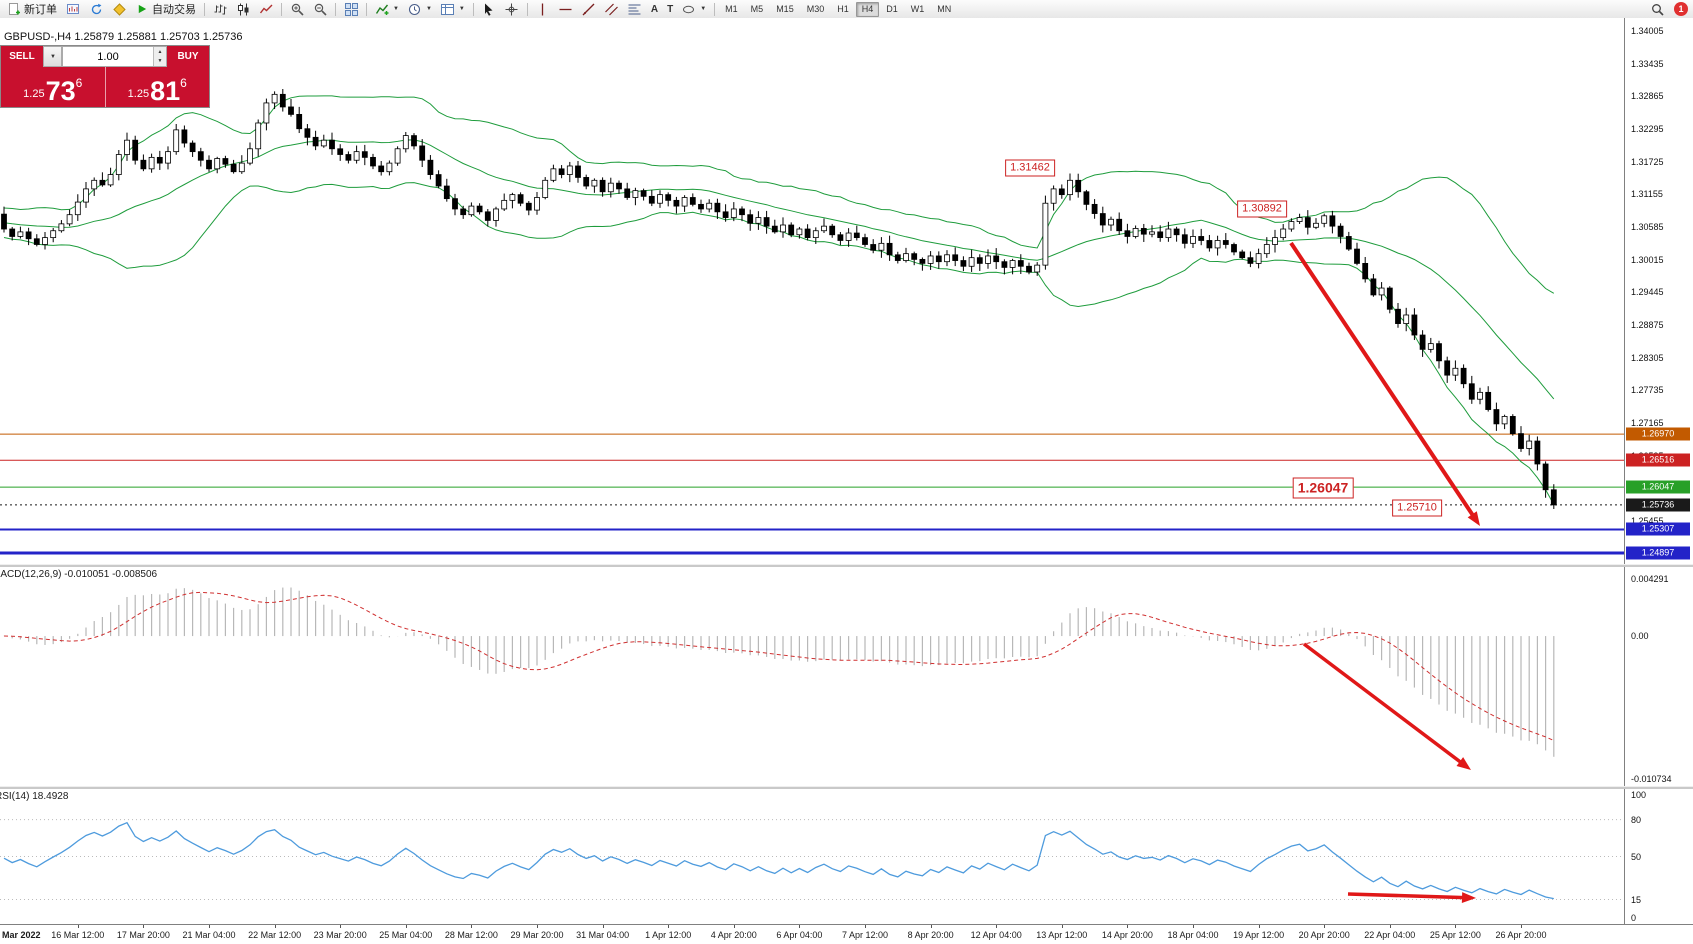 This screenshot has height=944, width=1693. What do you see at coordinates (566, 9) in the screenshot?
I see `horizontal-line-tool-button` at bounding box center [566, 9].